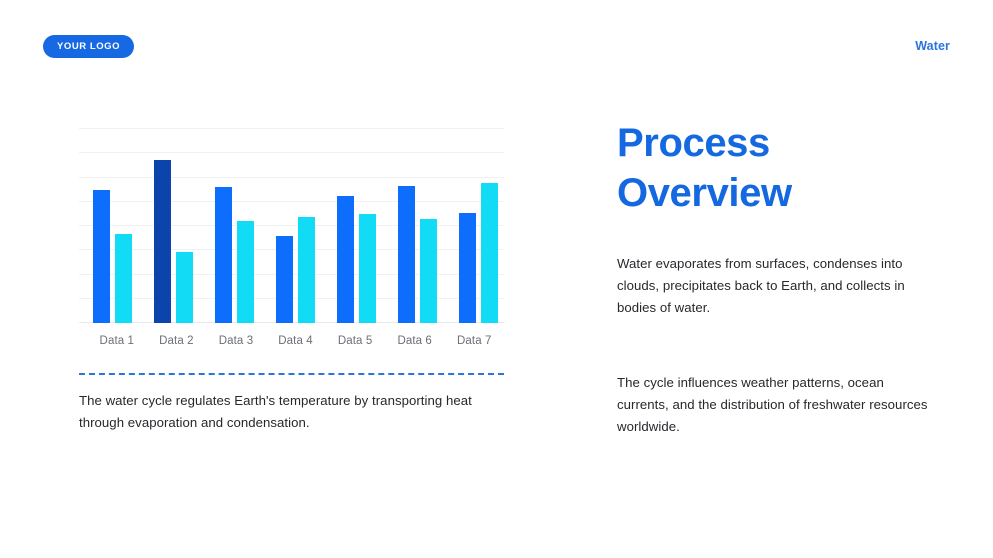 This screenshot has height=558, width=993. What do you see at coordinates (117, 341) in the screenshot?
I see `chart-x-label: Data 1` at bounding box center [117, 341].